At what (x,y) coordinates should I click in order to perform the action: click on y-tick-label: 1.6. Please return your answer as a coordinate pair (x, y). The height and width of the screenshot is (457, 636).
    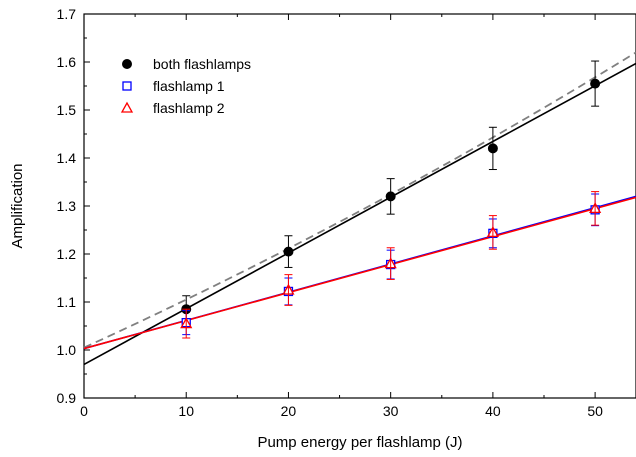
    Looking at the image, I should click on (67, 62).